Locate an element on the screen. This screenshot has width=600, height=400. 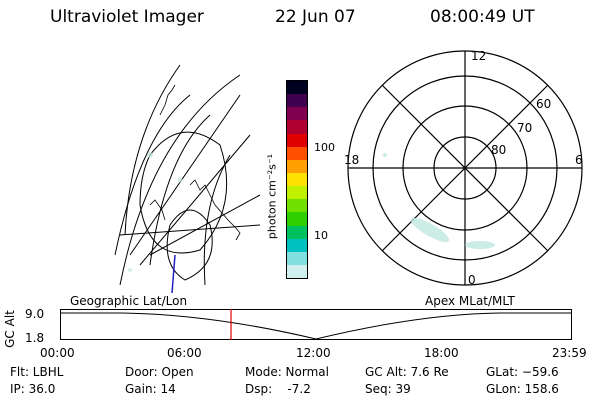
colorbar-unit-wrap: photon cm⁻²s⁻¹ is located at coordinates (272, 200).